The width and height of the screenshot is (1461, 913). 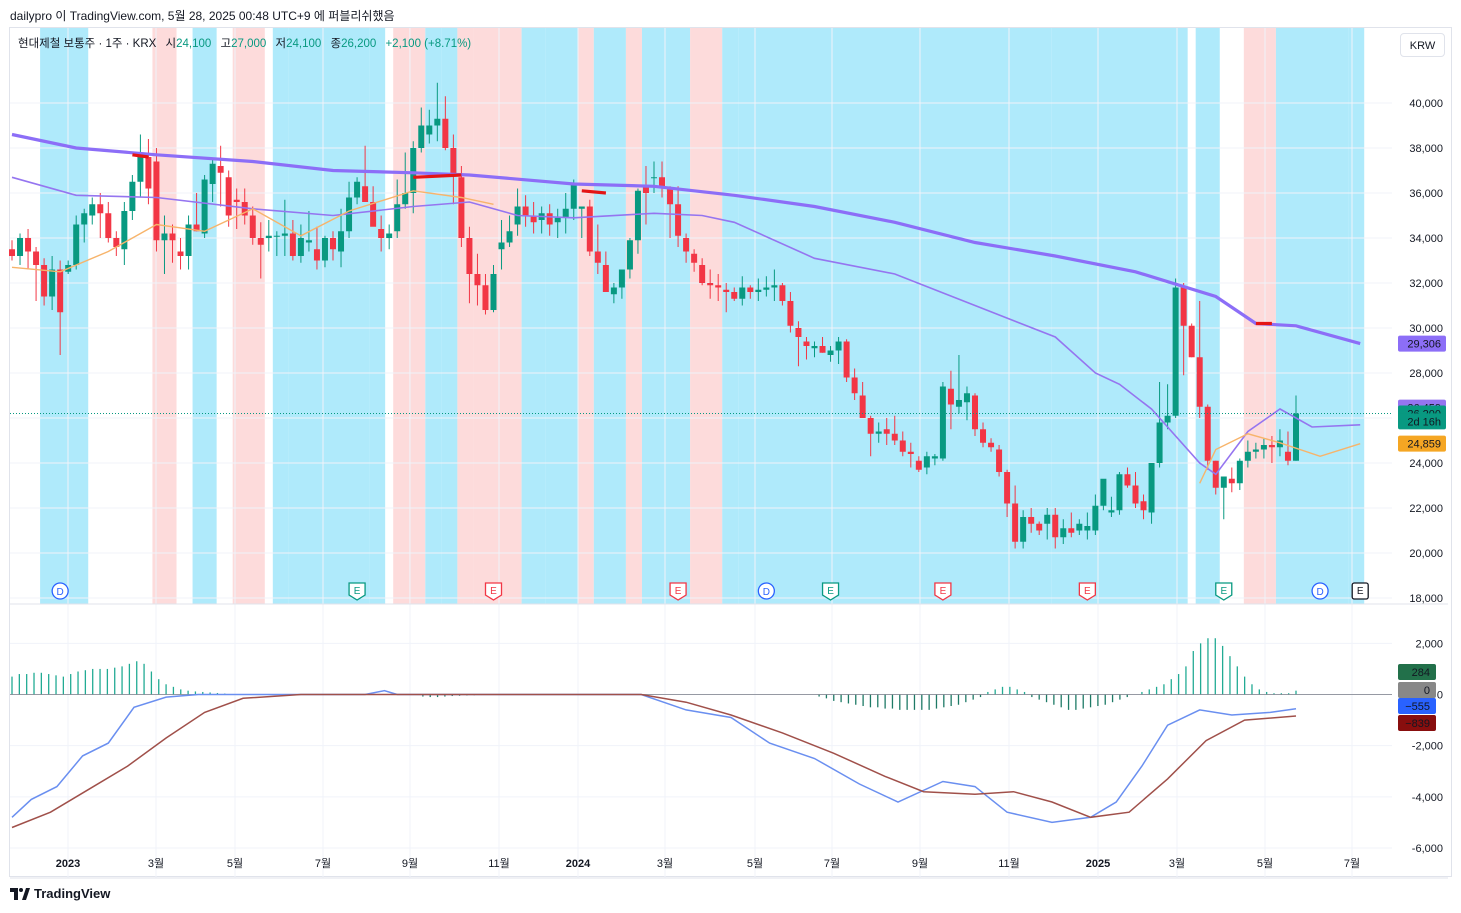 I want to click on time-tick-label: 11월, so click(x=499, y=863).